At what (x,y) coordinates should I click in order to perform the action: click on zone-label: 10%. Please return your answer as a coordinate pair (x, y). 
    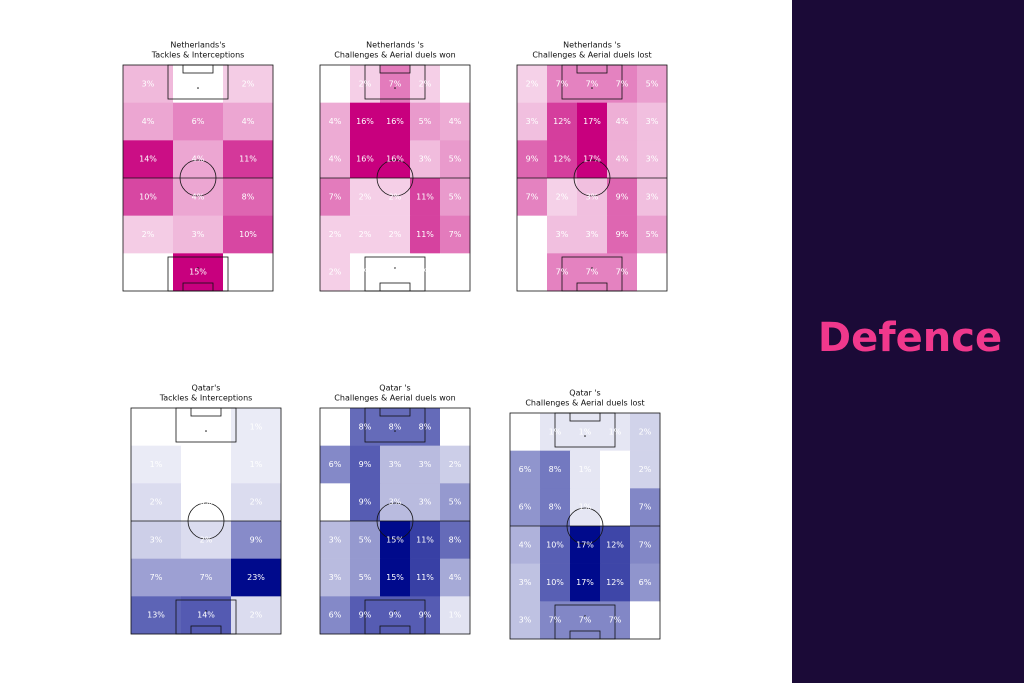
    Looking at the image, I should click on (248, 234).